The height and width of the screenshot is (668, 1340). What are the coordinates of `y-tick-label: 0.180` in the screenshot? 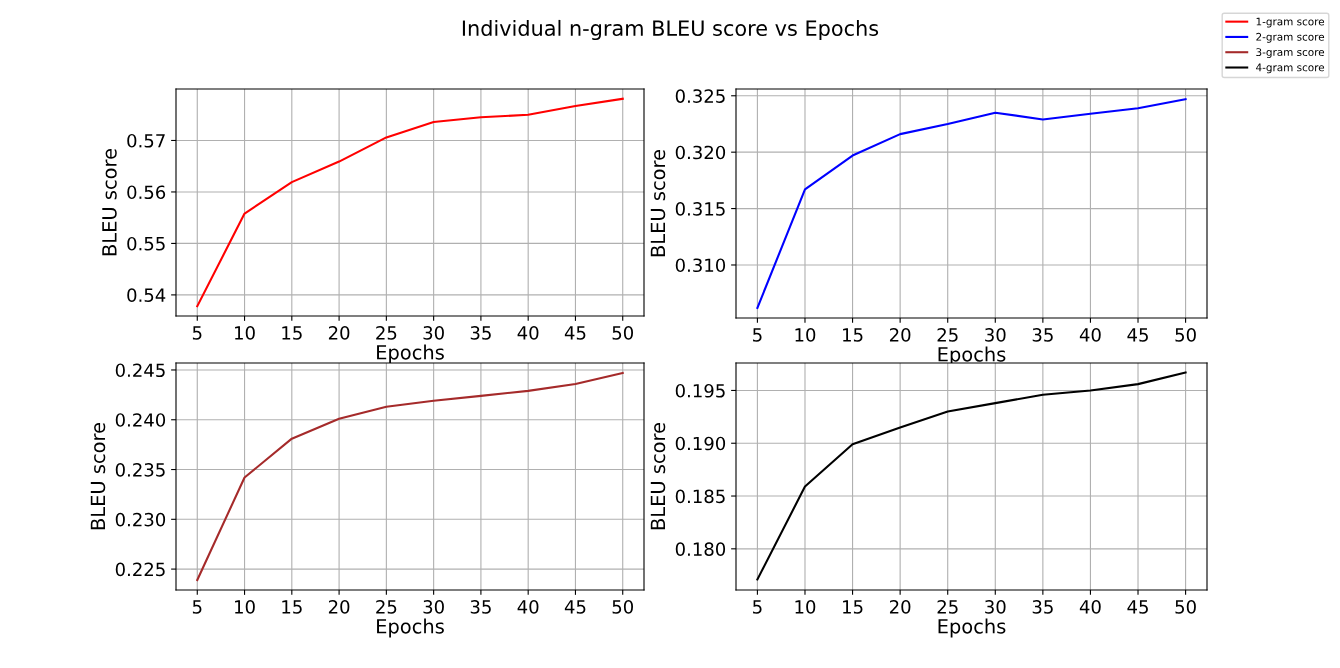 It's located at (700, 549).